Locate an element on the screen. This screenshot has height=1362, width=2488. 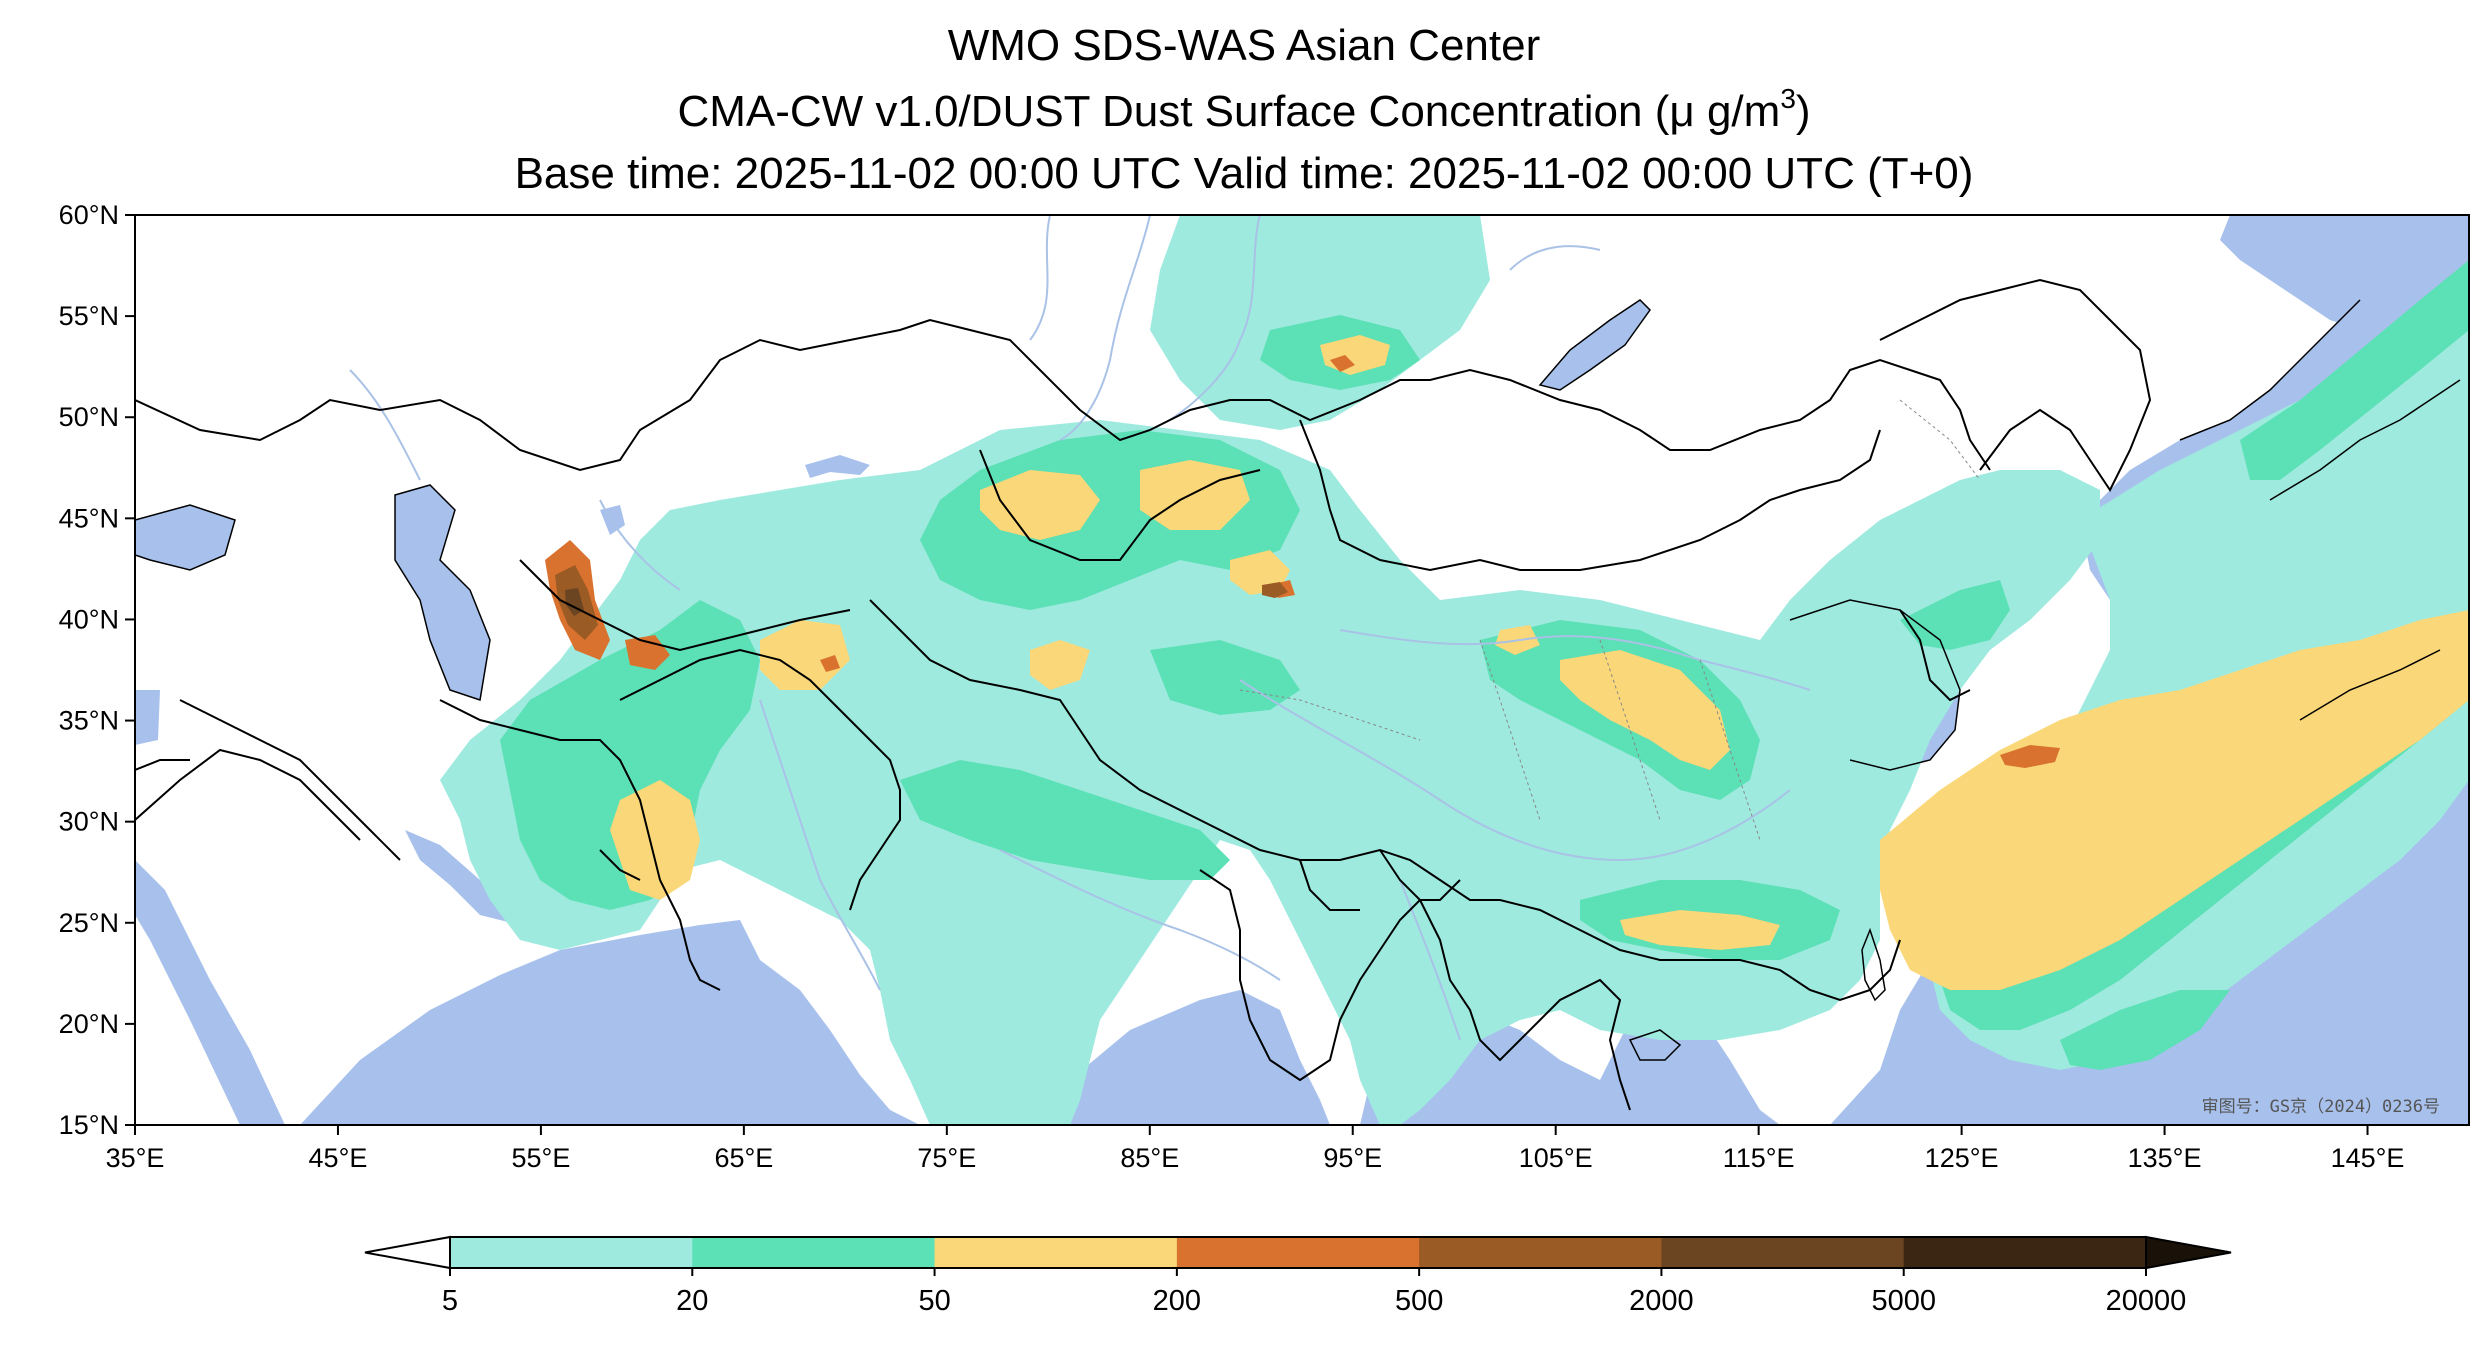
lat-tick-label: 35°N is located at coordinates (89, 721).